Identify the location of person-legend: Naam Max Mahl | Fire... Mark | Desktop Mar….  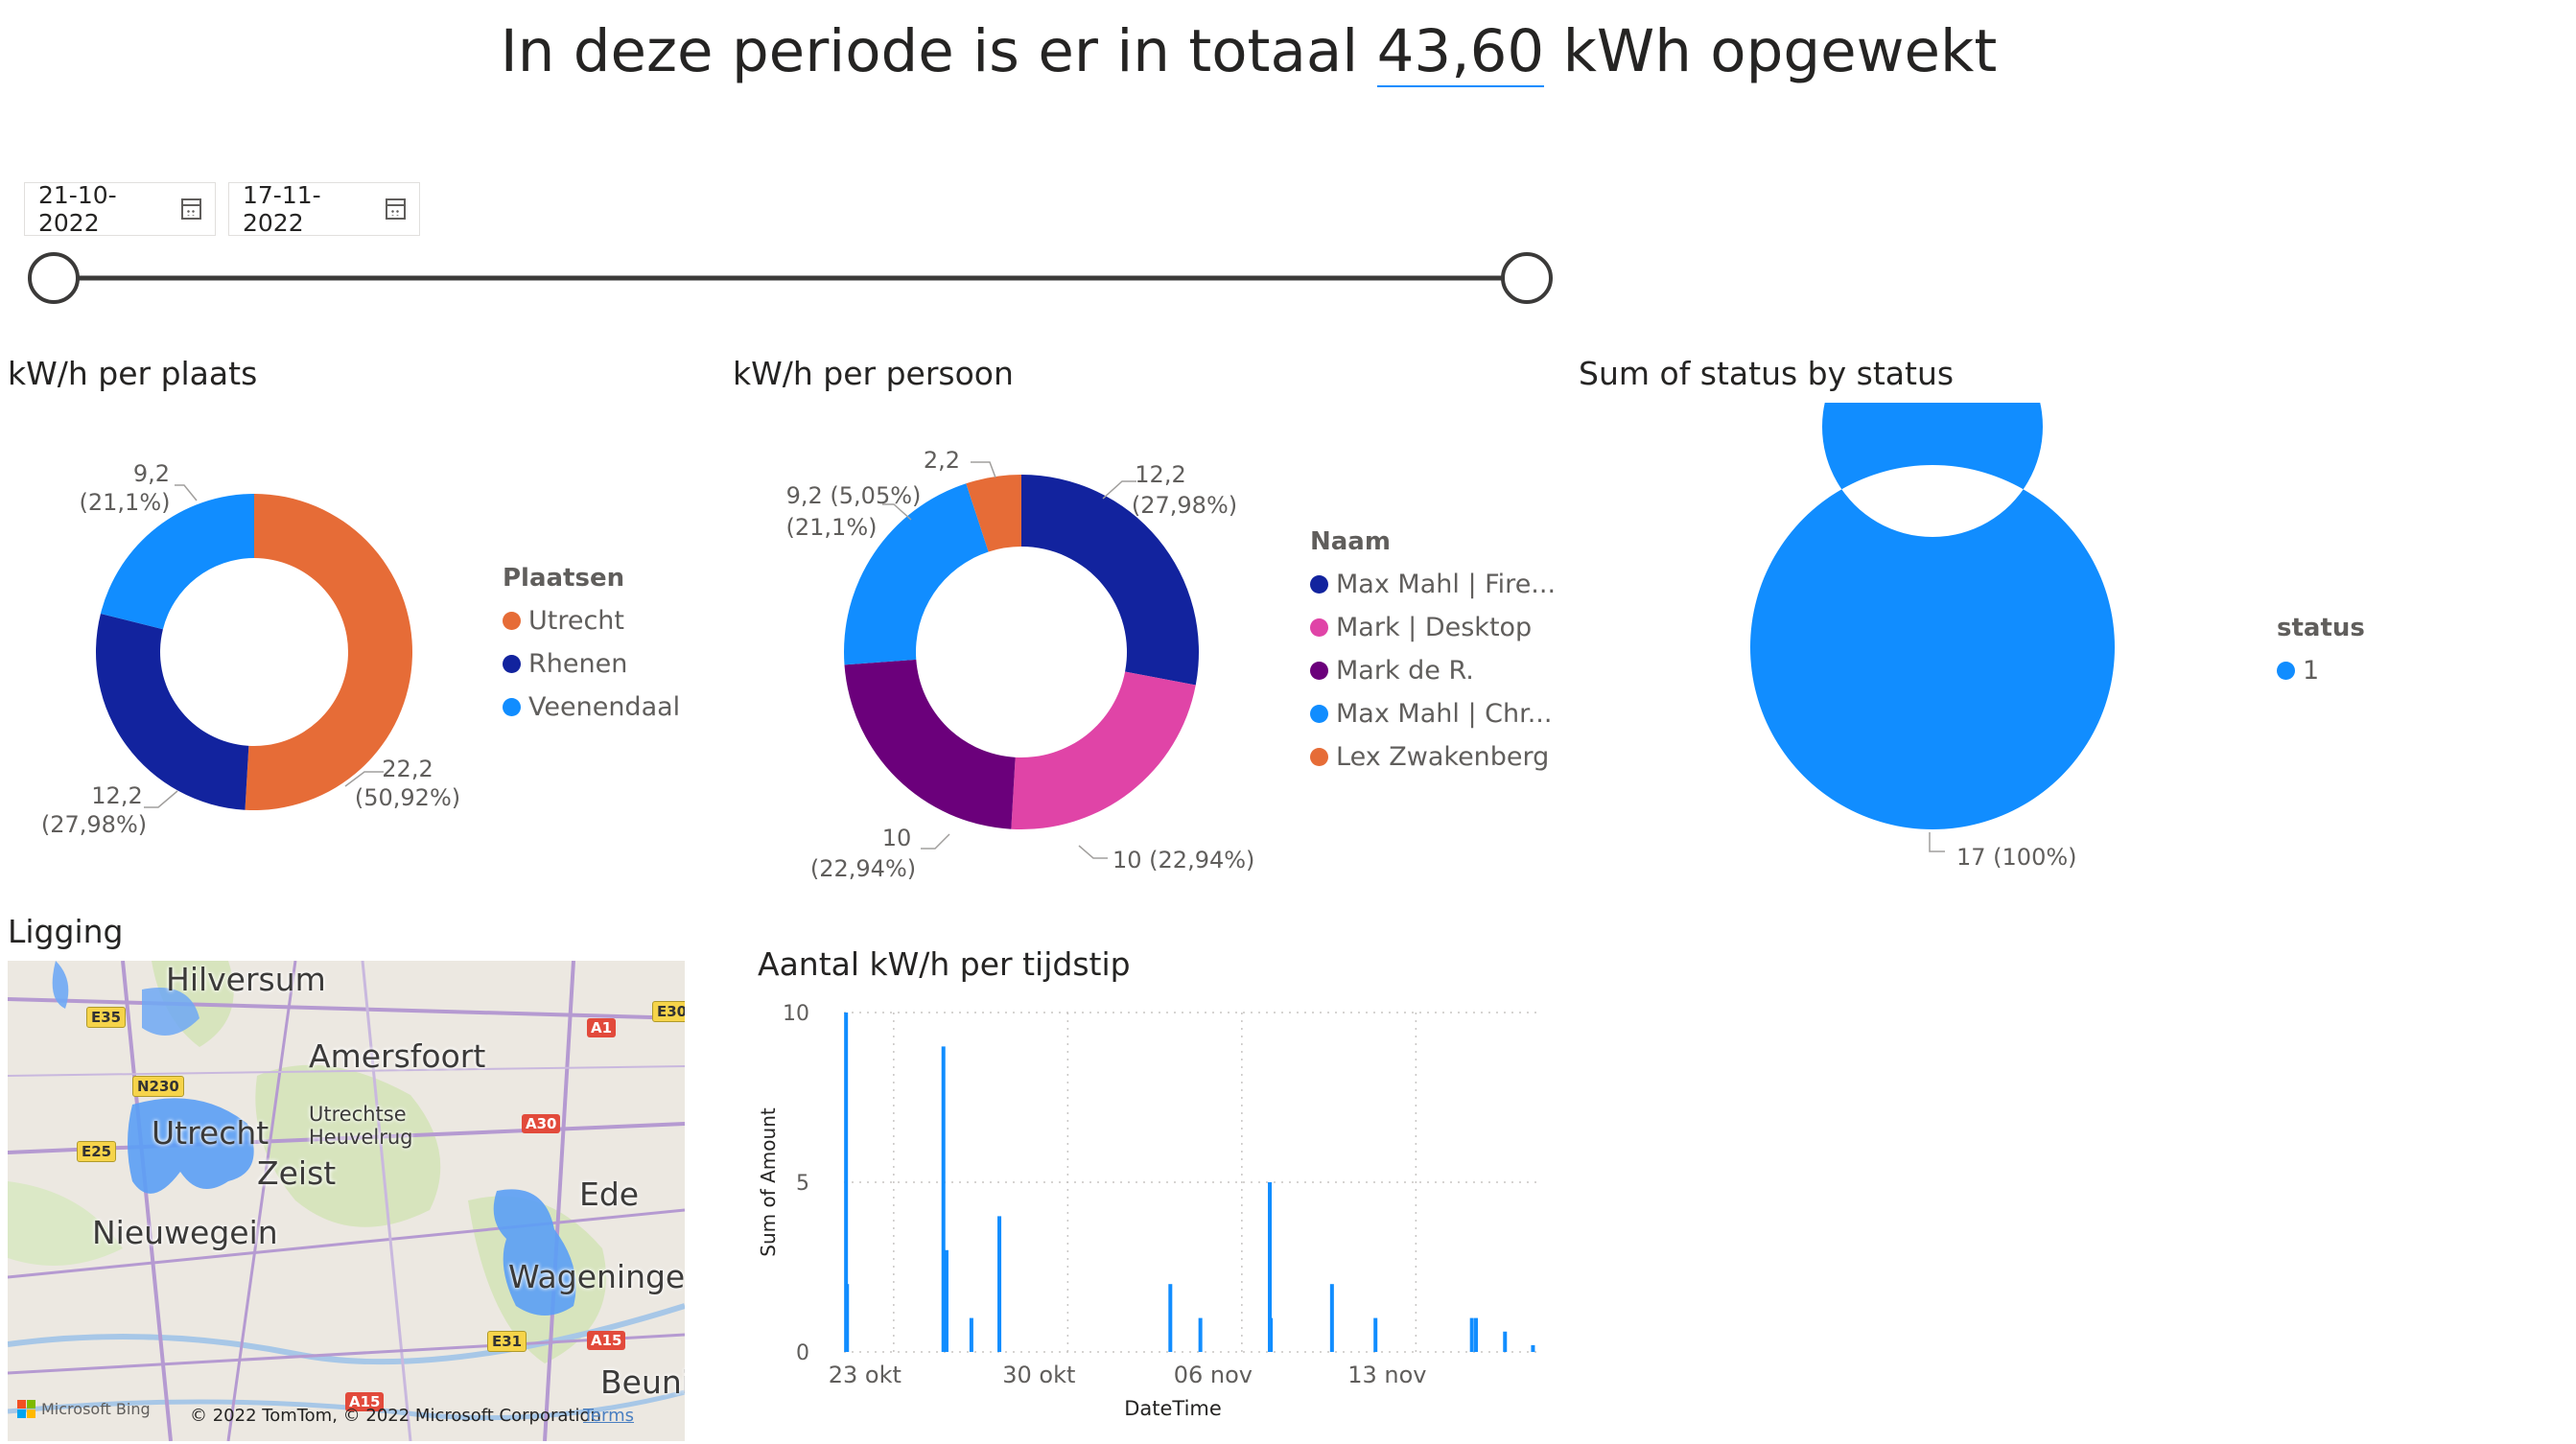
(1433, 649).